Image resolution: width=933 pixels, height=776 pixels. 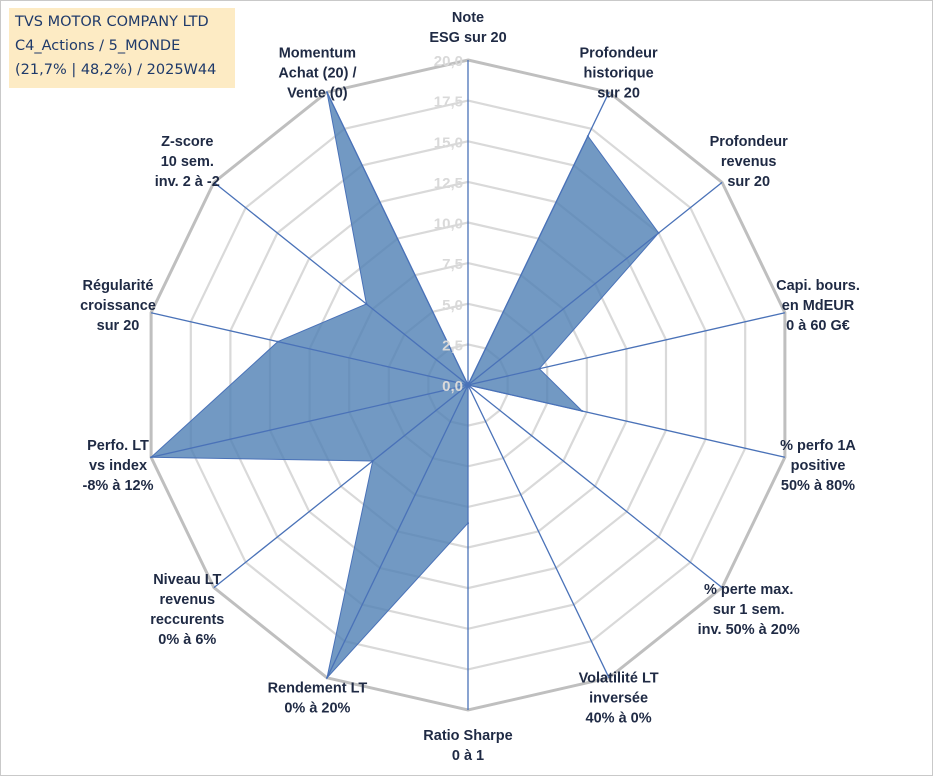 I want to click on tick-label: 17,5, so click(x=448, y=102).